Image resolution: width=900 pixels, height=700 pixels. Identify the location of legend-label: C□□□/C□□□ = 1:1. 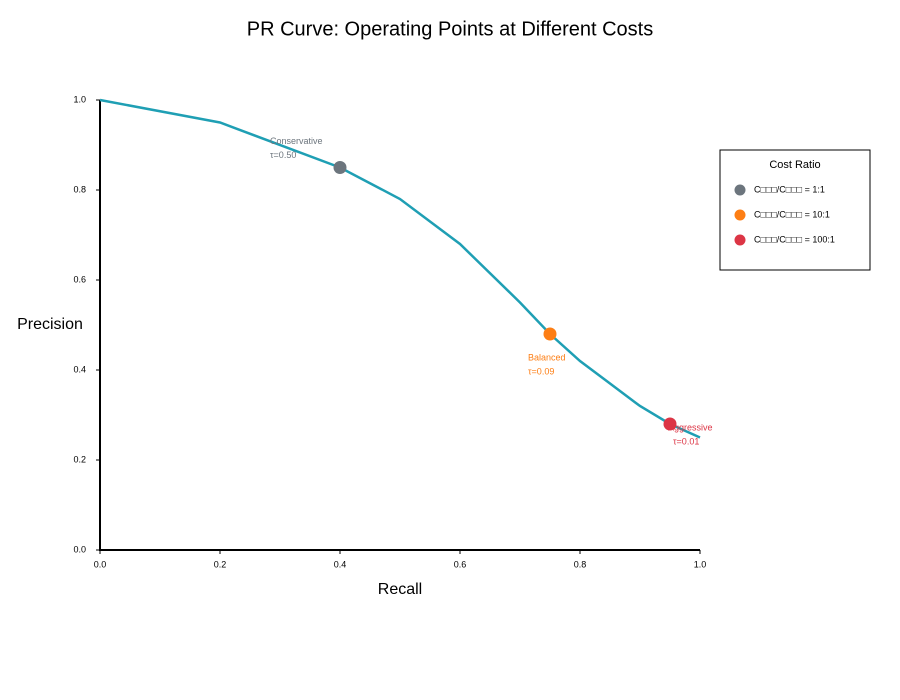
(789, 189).